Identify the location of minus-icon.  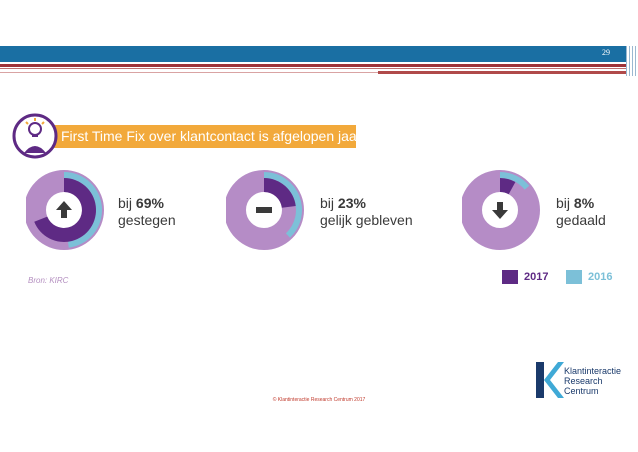
(264, 210).